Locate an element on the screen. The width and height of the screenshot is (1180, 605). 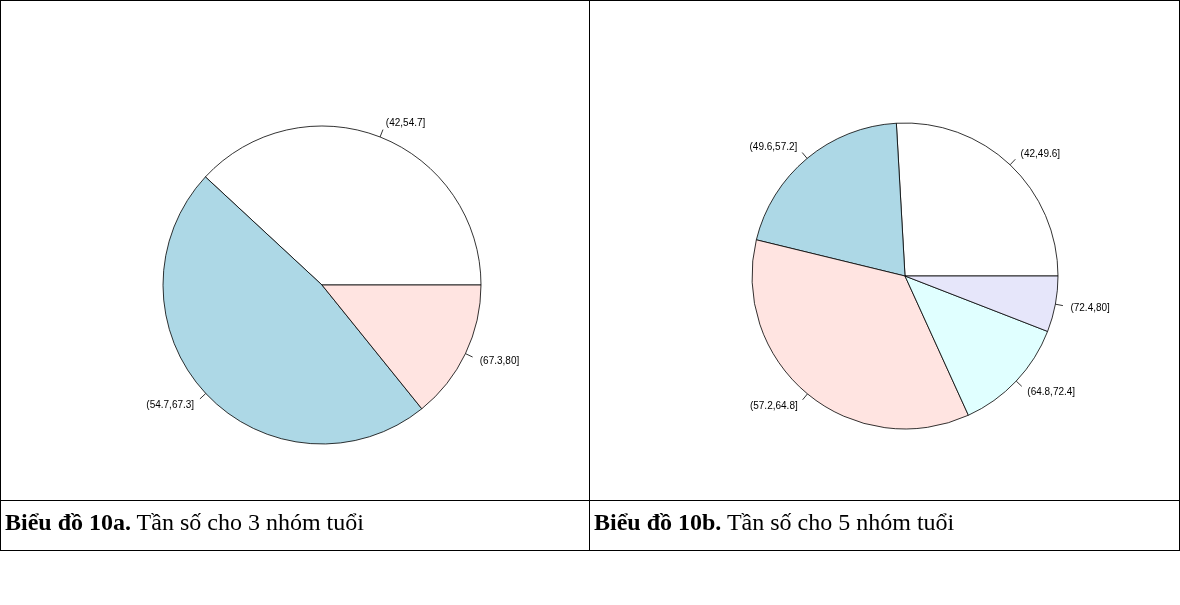
slice-label: (42,54.7] is located at coordinates (405, 122).